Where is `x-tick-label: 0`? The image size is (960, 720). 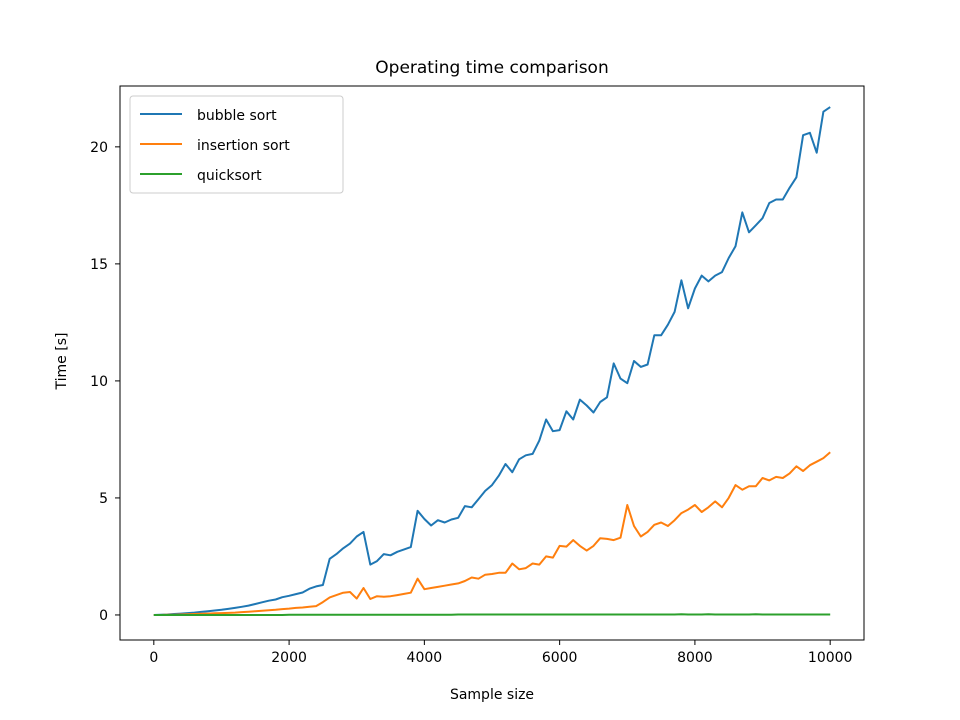 x-tick-label: 0 is located at coordinates (153, 658).